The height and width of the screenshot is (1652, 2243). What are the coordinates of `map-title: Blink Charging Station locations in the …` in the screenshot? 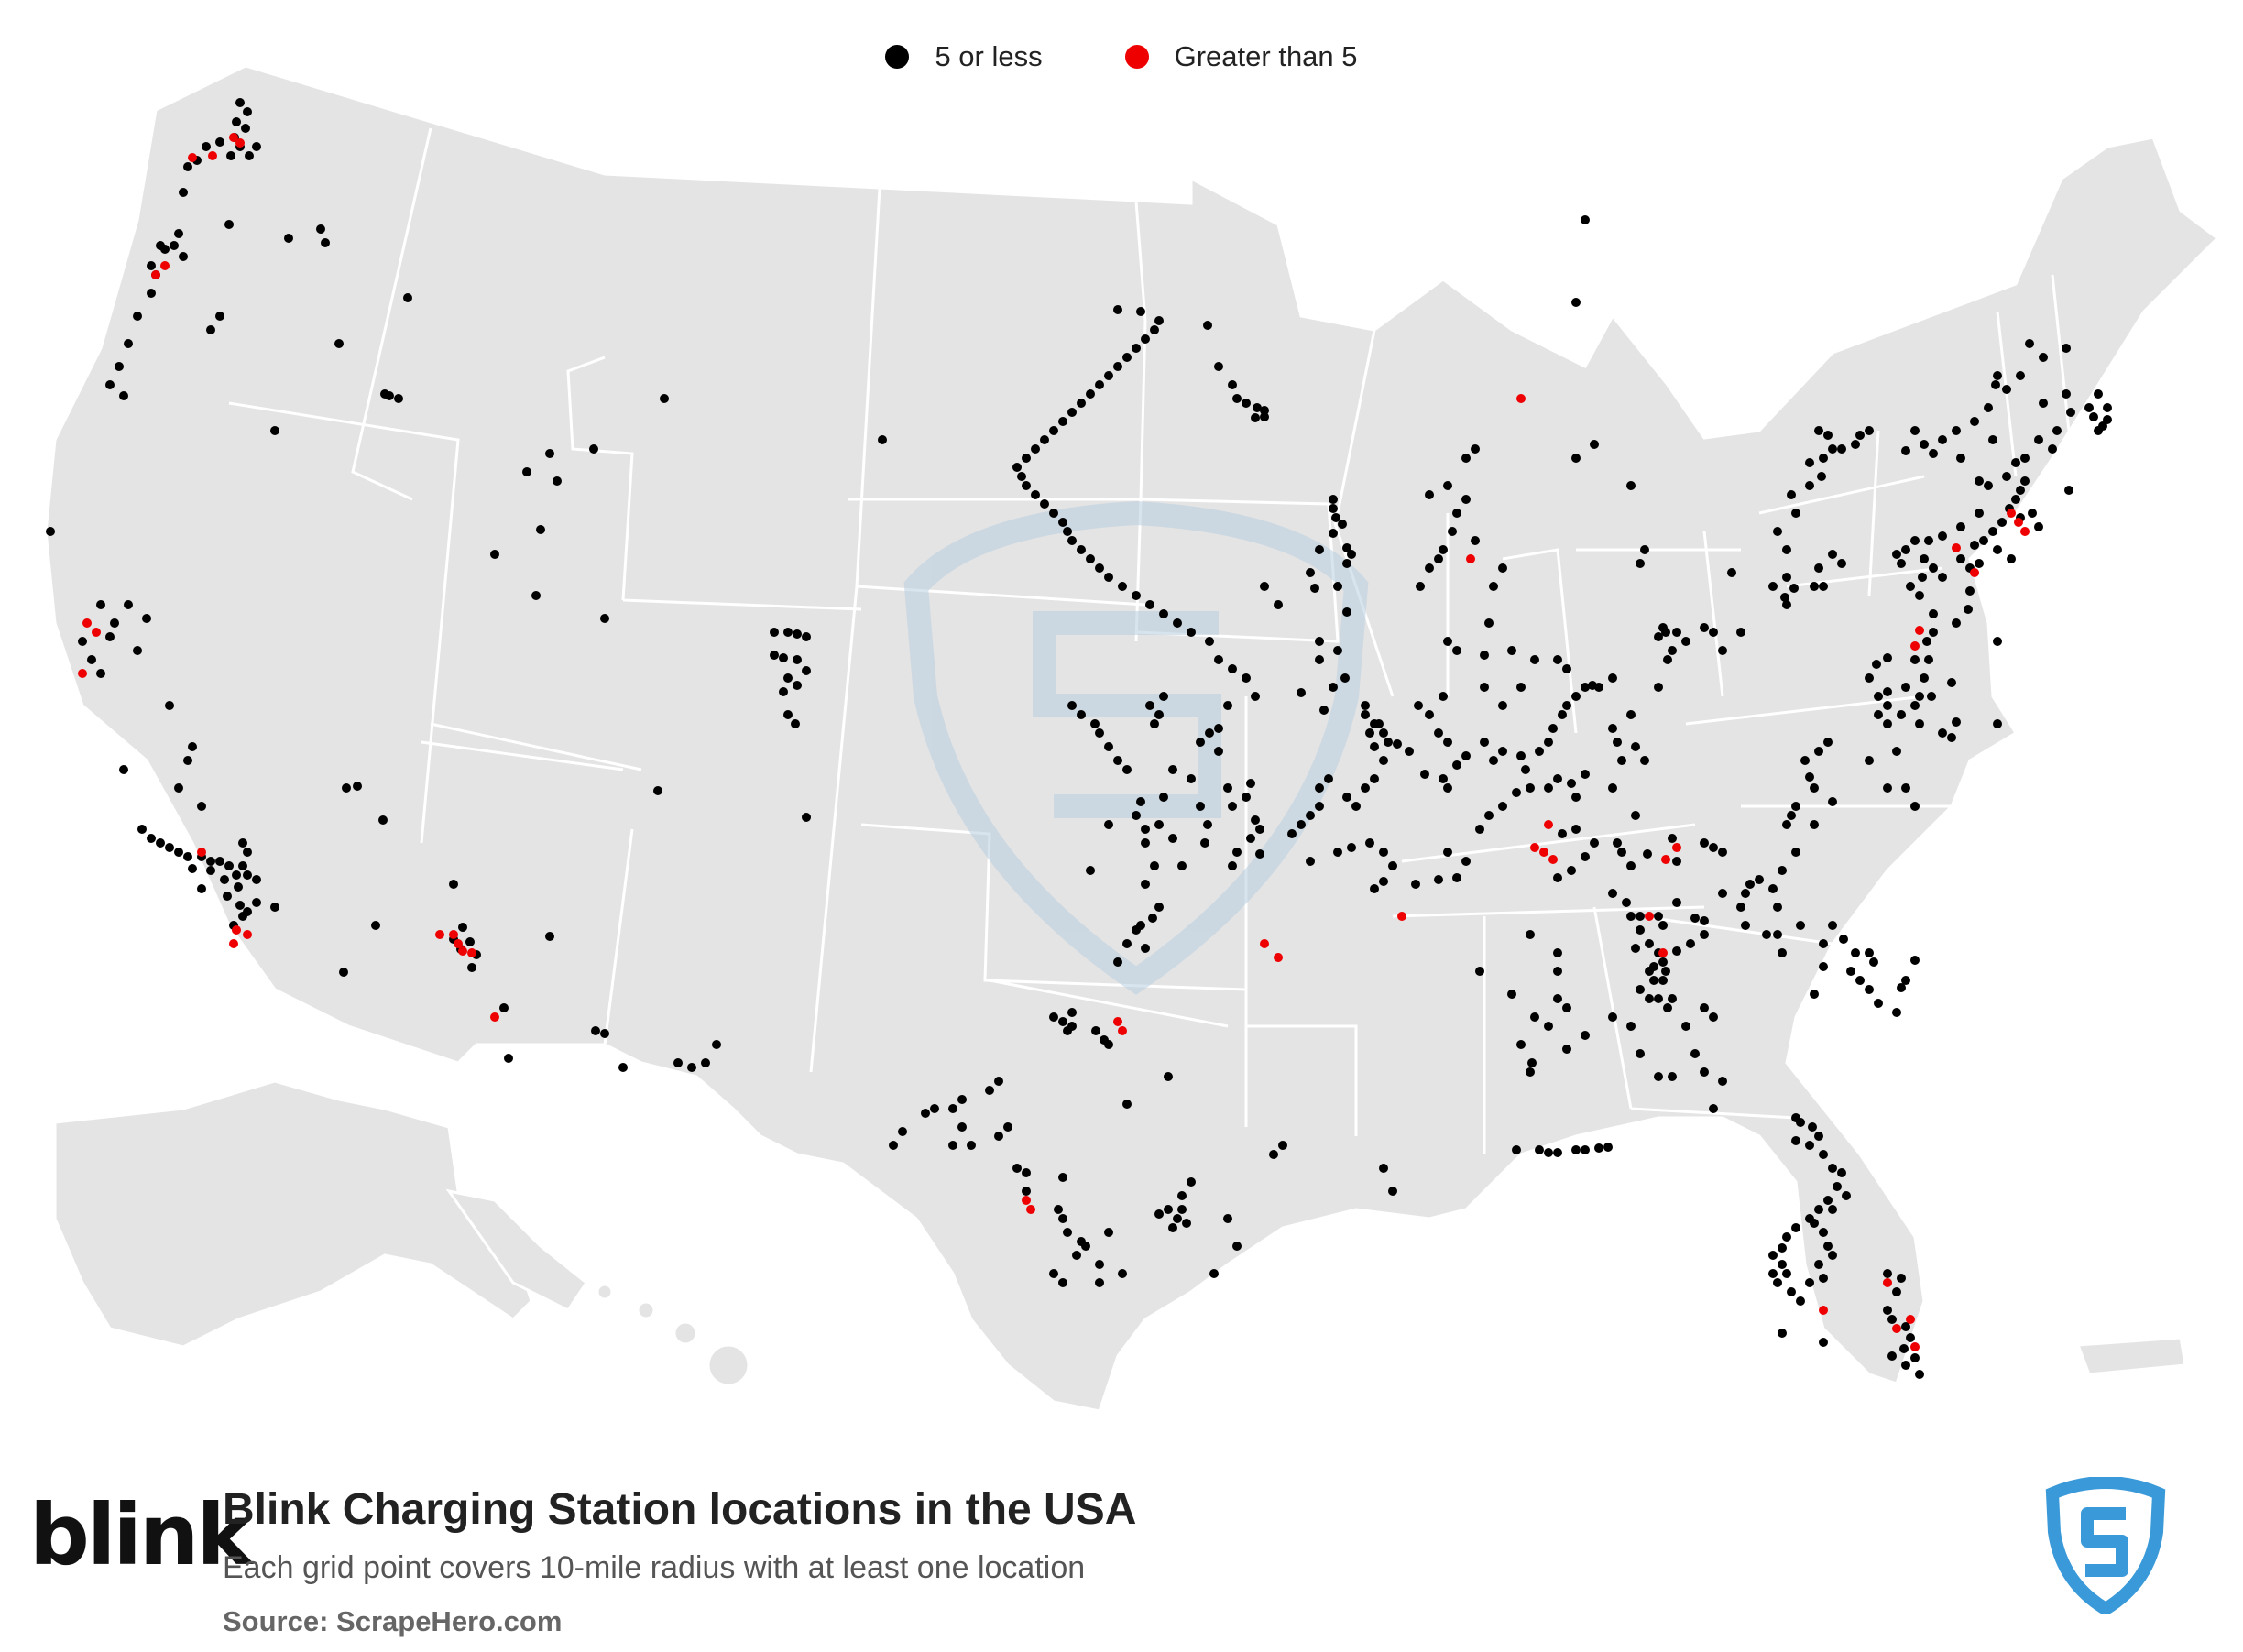 It's located at (680, 1509).